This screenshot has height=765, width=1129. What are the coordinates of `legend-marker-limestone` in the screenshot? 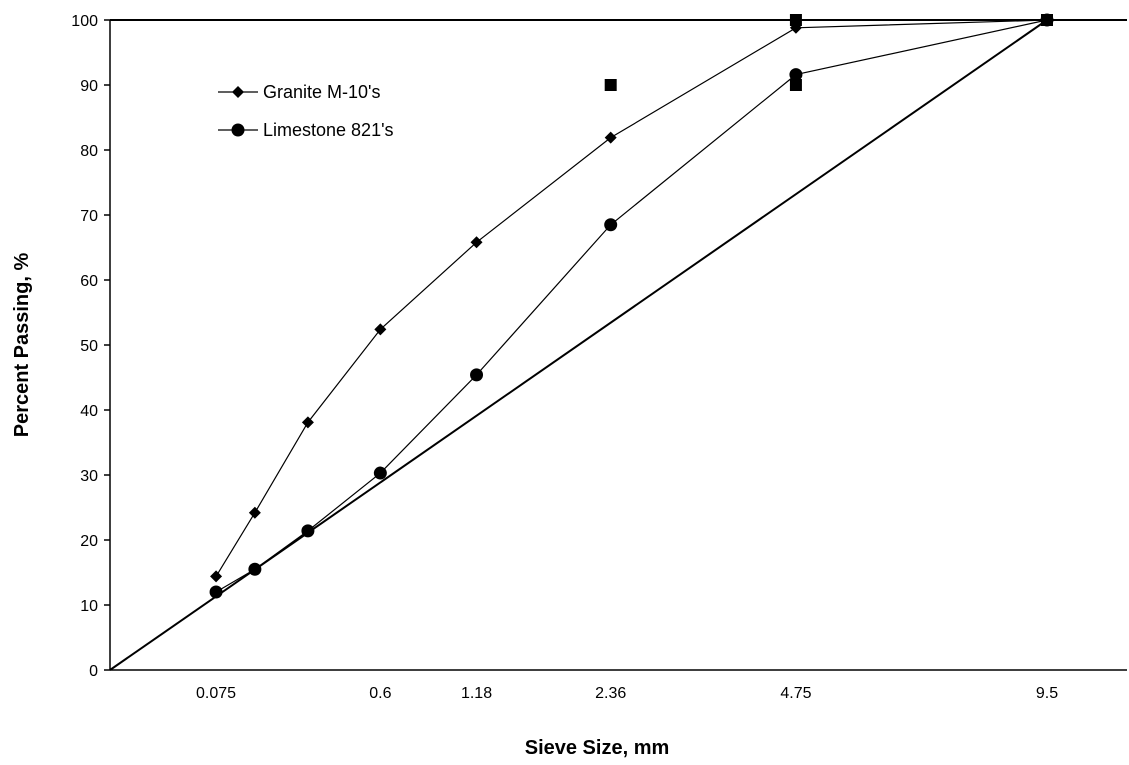 It's located at (238, 130).